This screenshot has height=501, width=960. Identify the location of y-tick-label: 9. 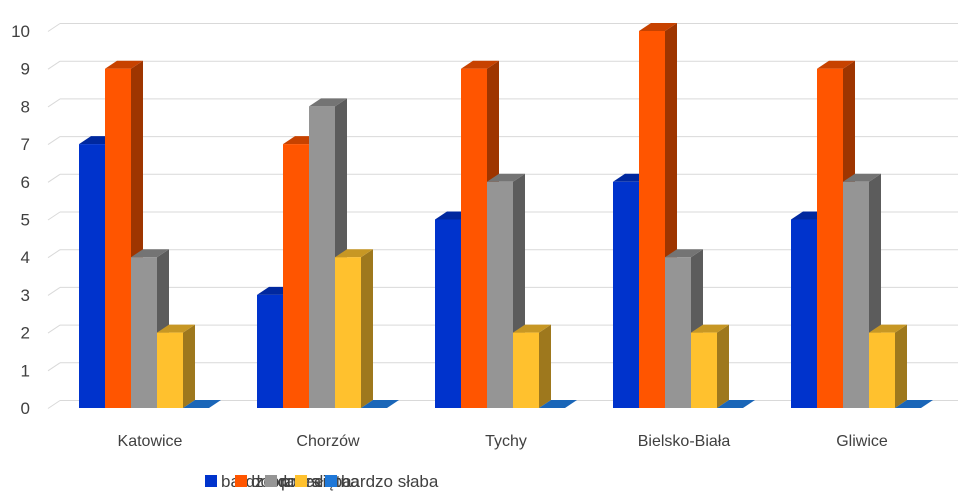
(25, 69).